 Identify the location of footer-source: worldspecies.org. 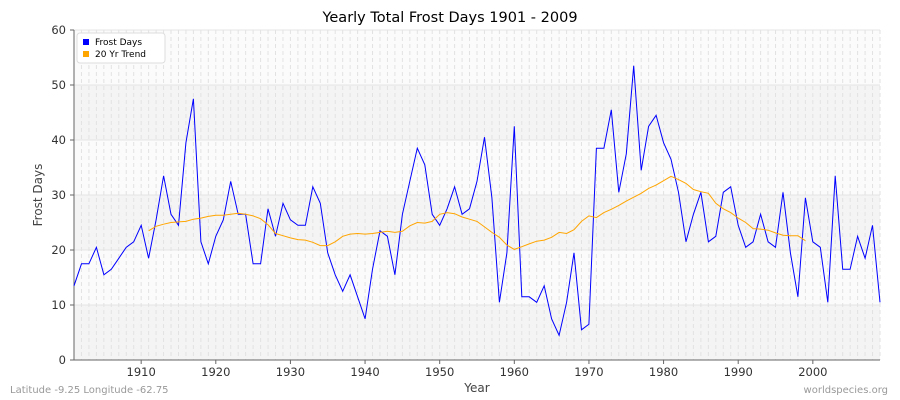
(845, 390).